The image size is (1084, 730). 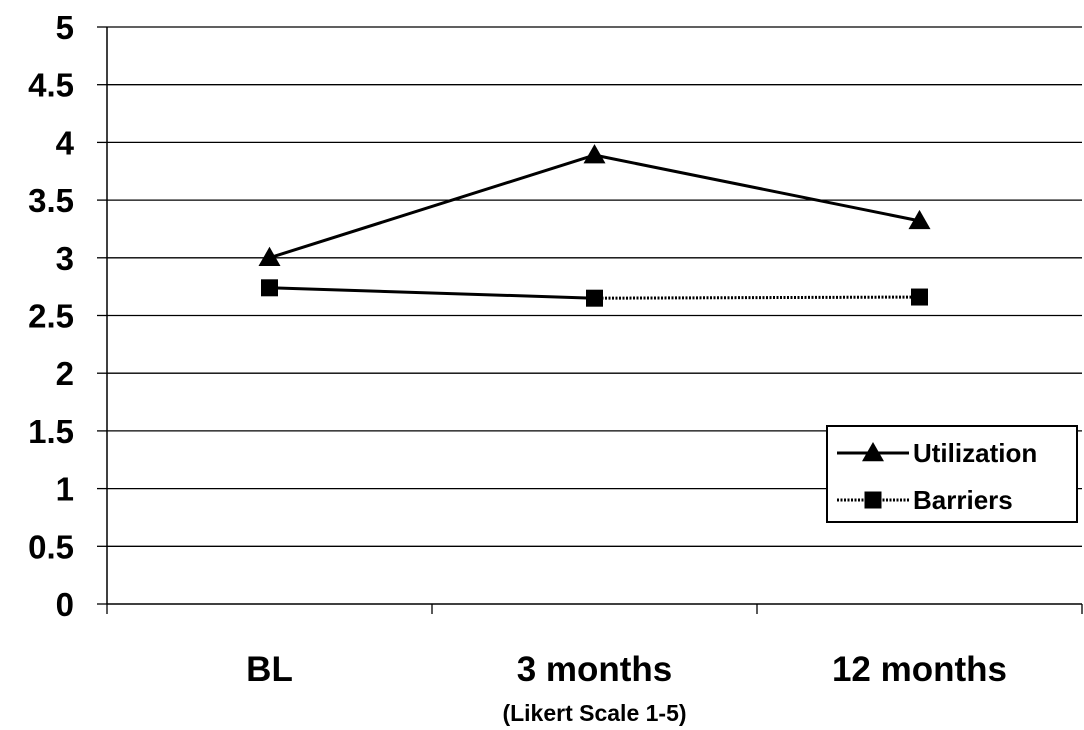 What do you see at coordinates (51, 85) in the screenshot?
I see `y-tick-label: 4.5` at bounding box center [51, 85].